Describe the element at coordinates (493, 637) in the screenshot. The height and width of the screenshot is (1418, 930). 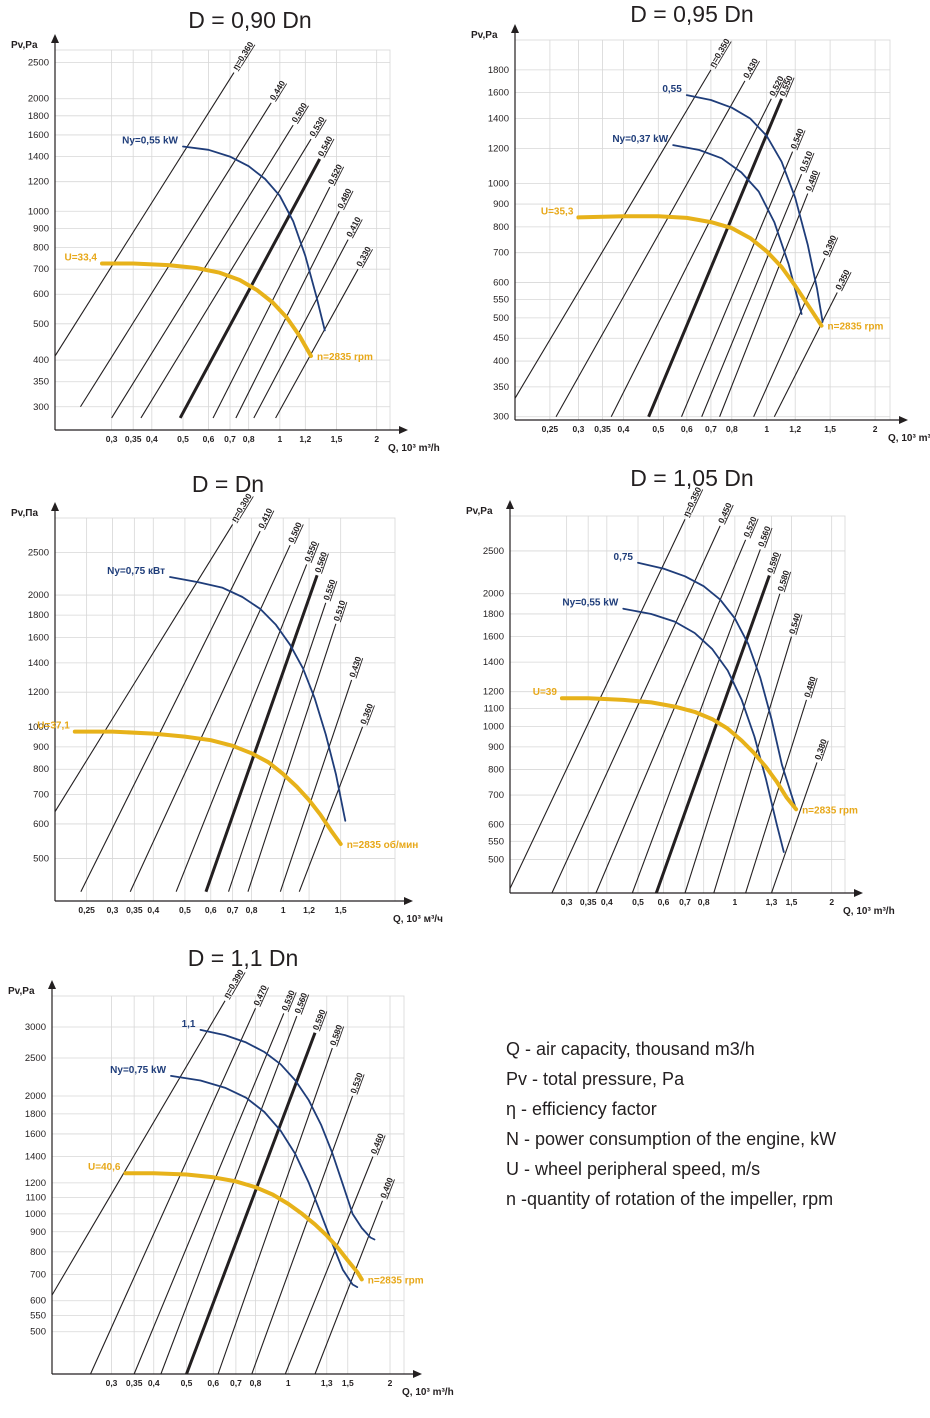
I see `y-tick-label: 1600` at that location.